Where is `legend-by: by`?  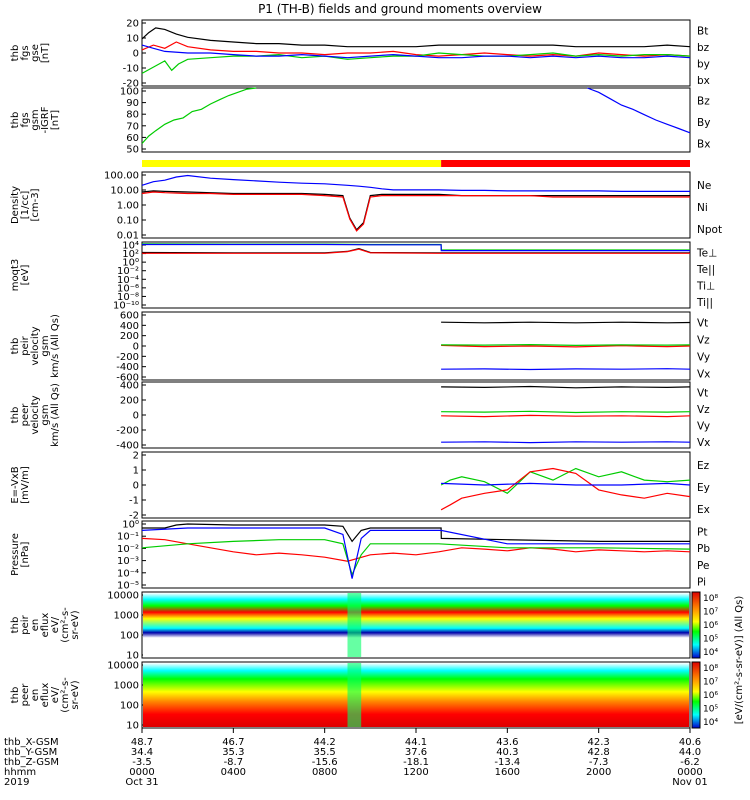
legend-by: by is located at coordinates (703, 64).